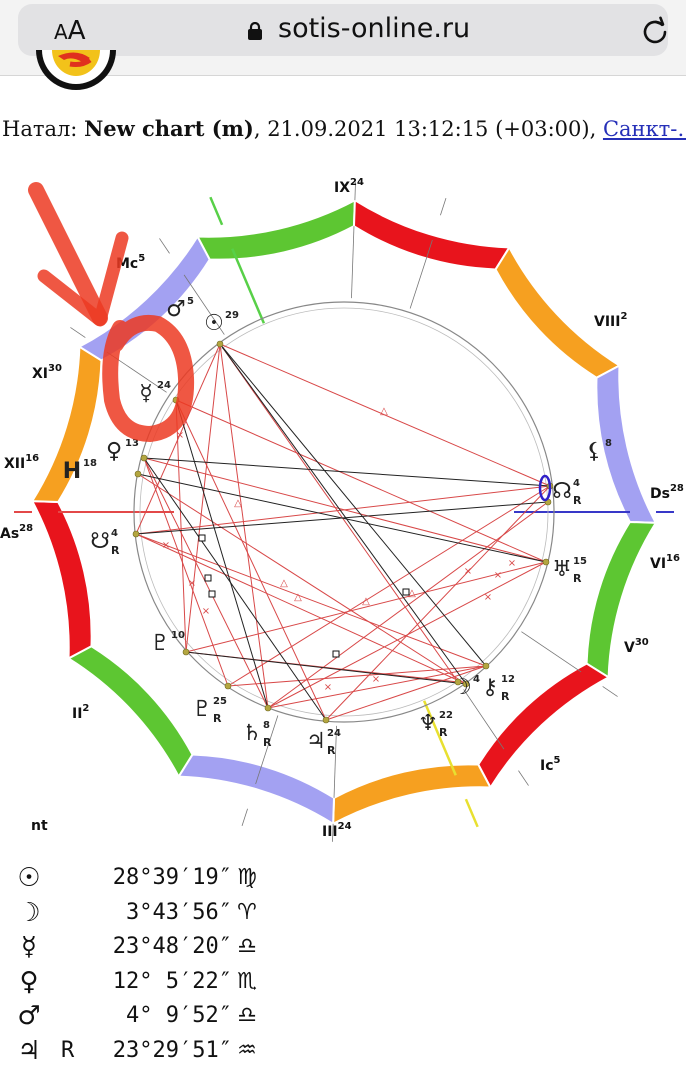 This screenshot has height=1080, width=686. What do you see at coordinates (349, 186) in the screenshot?
I see `house-label: IX24` at bounding box center [349, 186].